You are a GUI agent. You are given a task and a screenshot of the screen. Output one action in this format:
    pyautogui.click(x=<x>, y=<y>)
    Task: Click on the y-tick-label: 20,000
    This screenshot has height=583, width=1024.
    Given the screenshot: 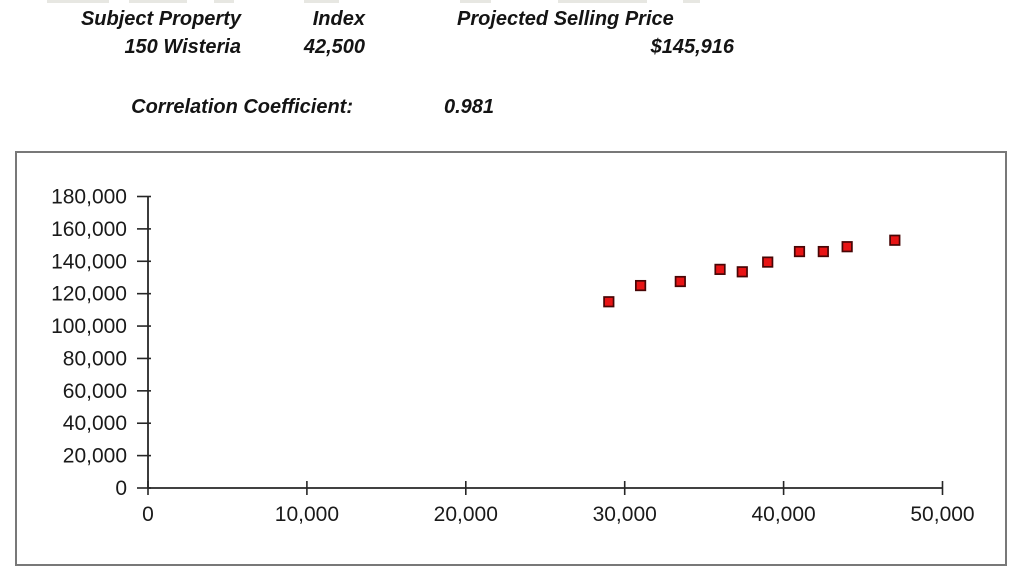 What is the action you would take?
    pyautogui.click(x=95, y=456)
    